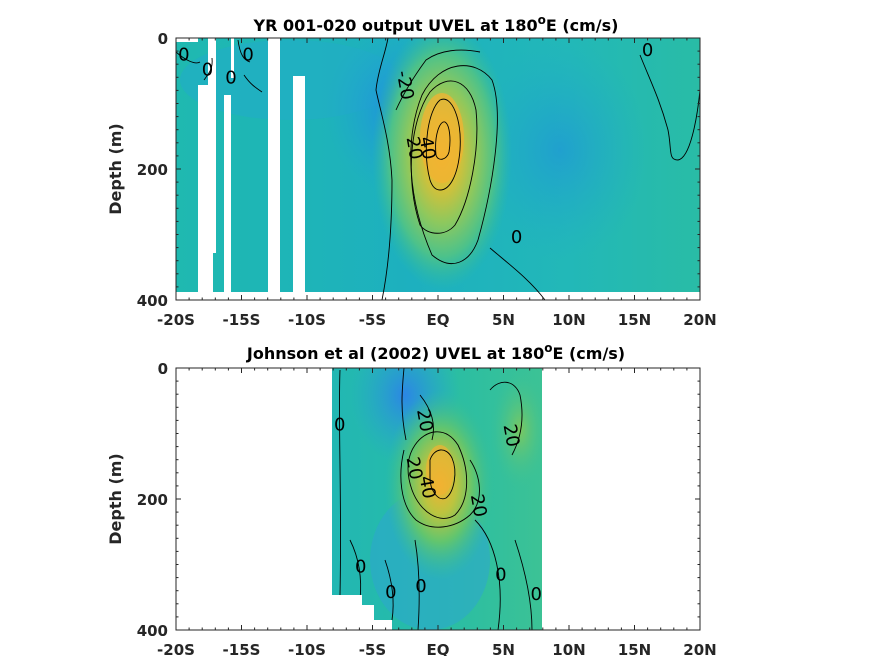 The image size is (875, 656). Describe the element at coordinates (176, 320) in the screenshot. I see `top-x-tick-label: -20S` at that location.